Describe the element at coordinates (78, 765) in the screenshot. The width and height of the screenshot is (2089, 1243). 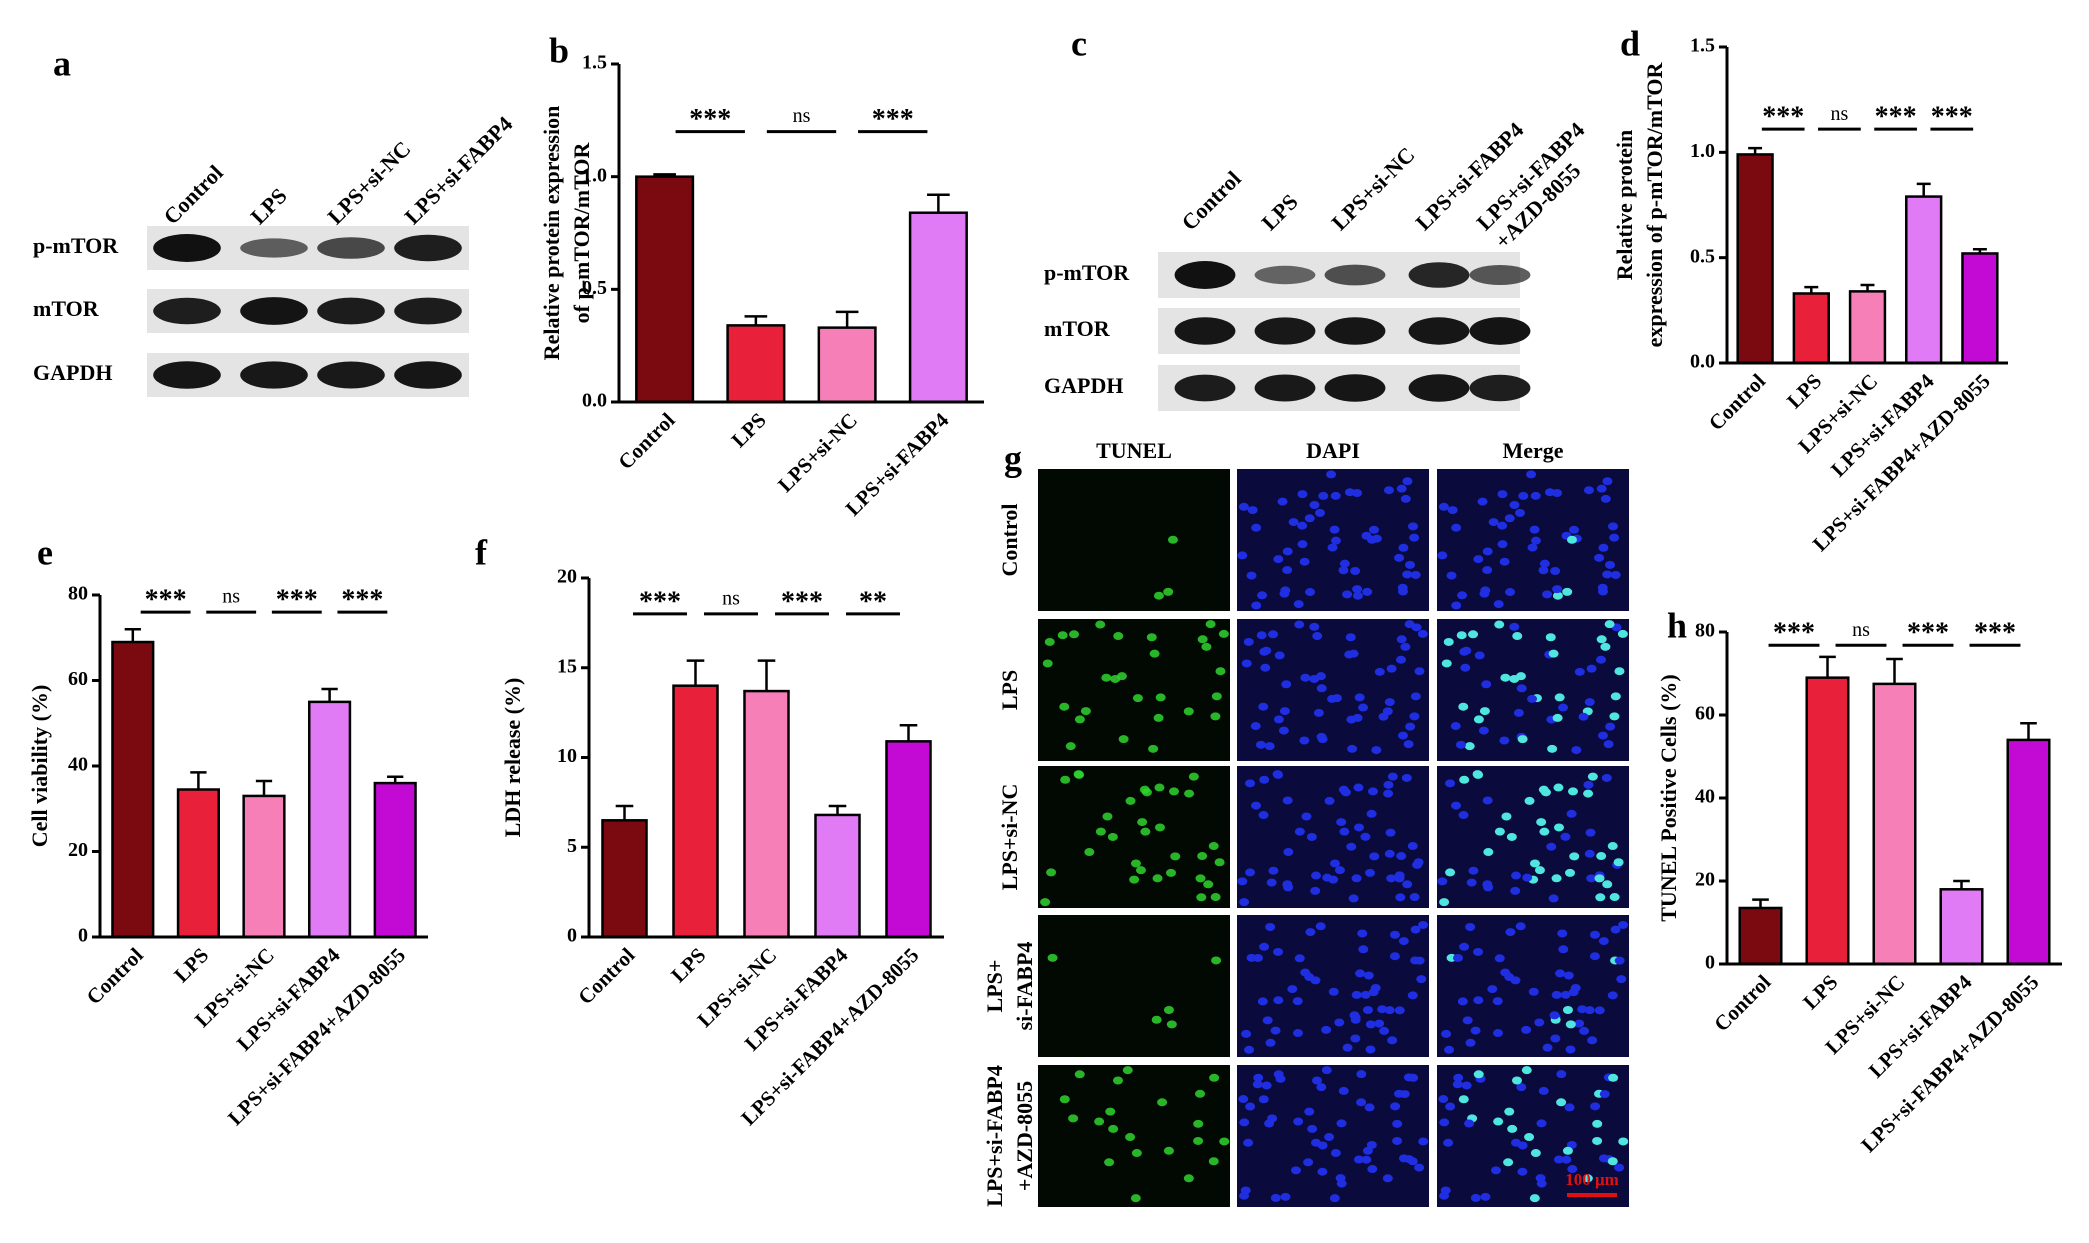
I see `y-tick-label: 40` at that location.